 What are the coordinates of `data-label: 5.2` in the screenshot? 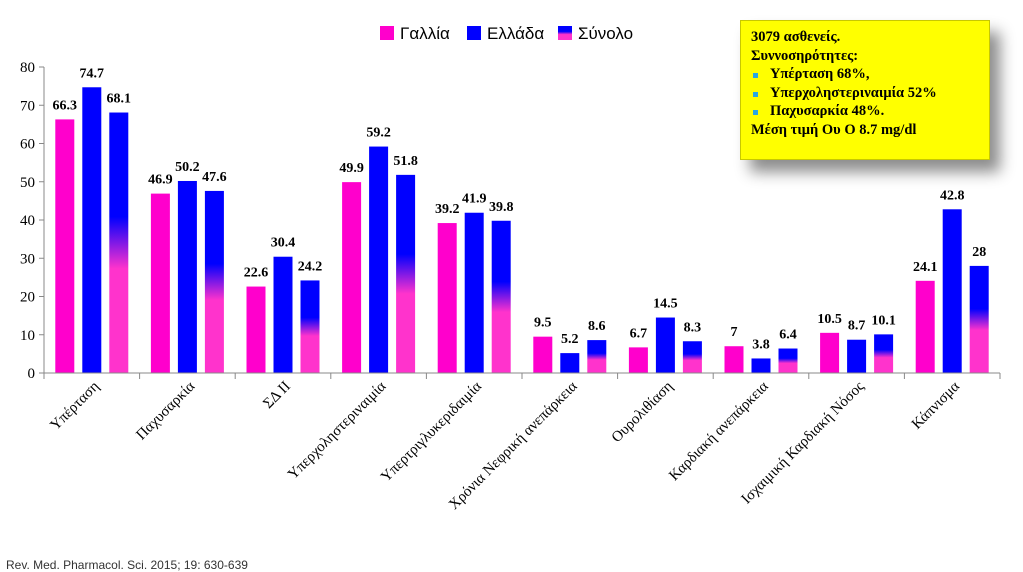 It's located at (570, 339).